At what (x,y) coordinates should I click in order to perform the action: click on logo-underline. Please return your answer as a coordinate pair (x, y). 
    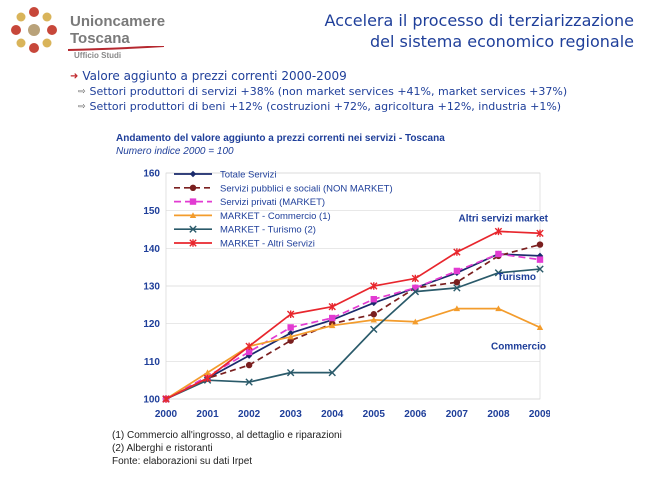
    Looking at the image, I should click on (116, 48).